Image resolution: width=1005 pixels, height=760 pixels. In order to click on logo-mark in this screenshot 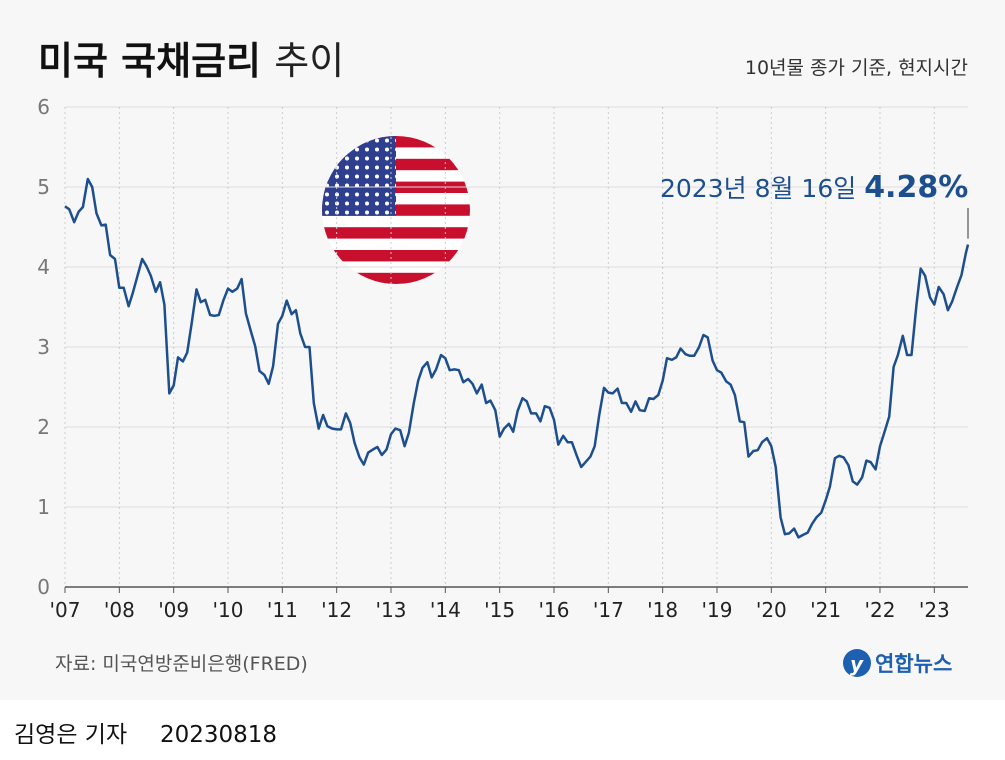, I will do `click(857, 663)`.